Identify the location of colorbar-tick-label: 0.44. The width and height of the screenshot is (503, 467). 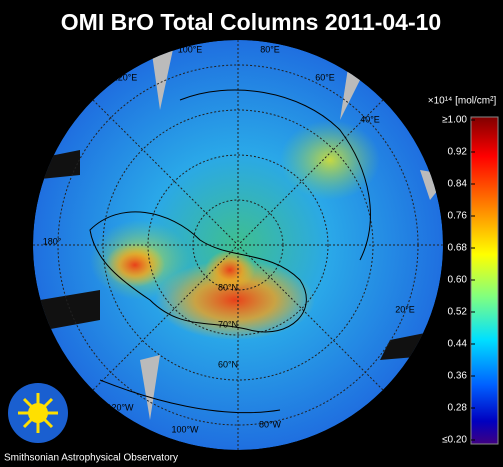
(458, 344).